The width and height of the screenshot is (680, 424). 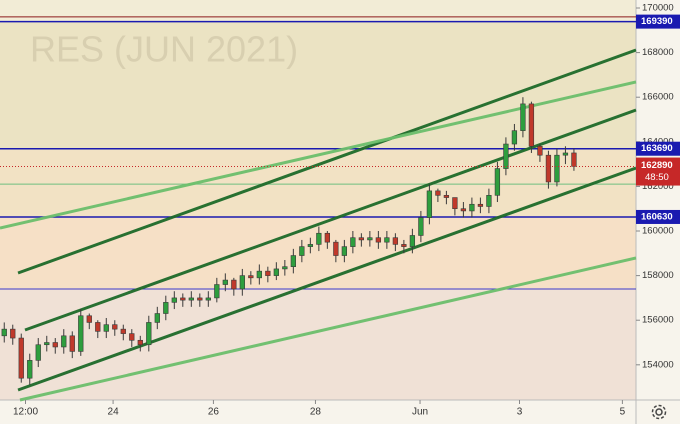 I want to click on x-tick-label: 26, so click(x=214, y=412).